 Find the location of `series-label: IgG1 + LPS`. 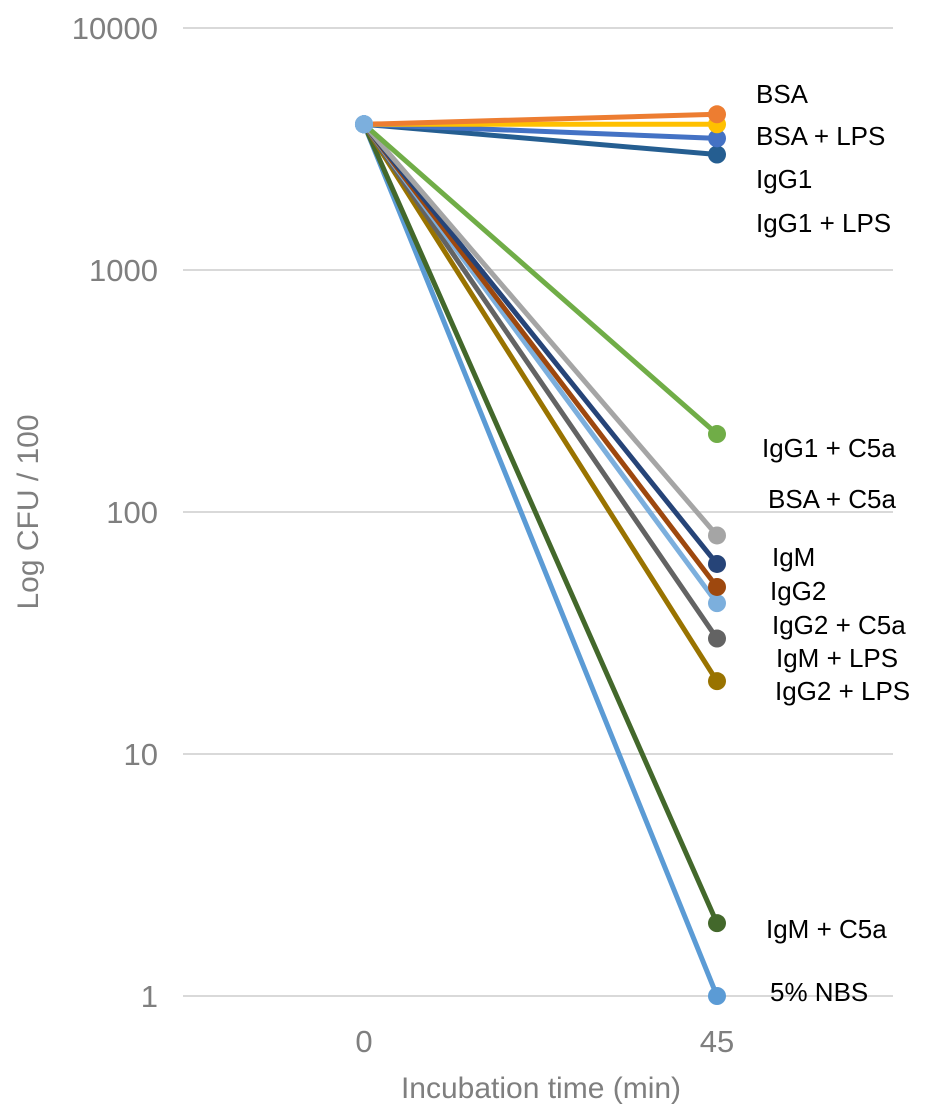

series-label: IgG1 + LPS is located at coordinates (823, 223).